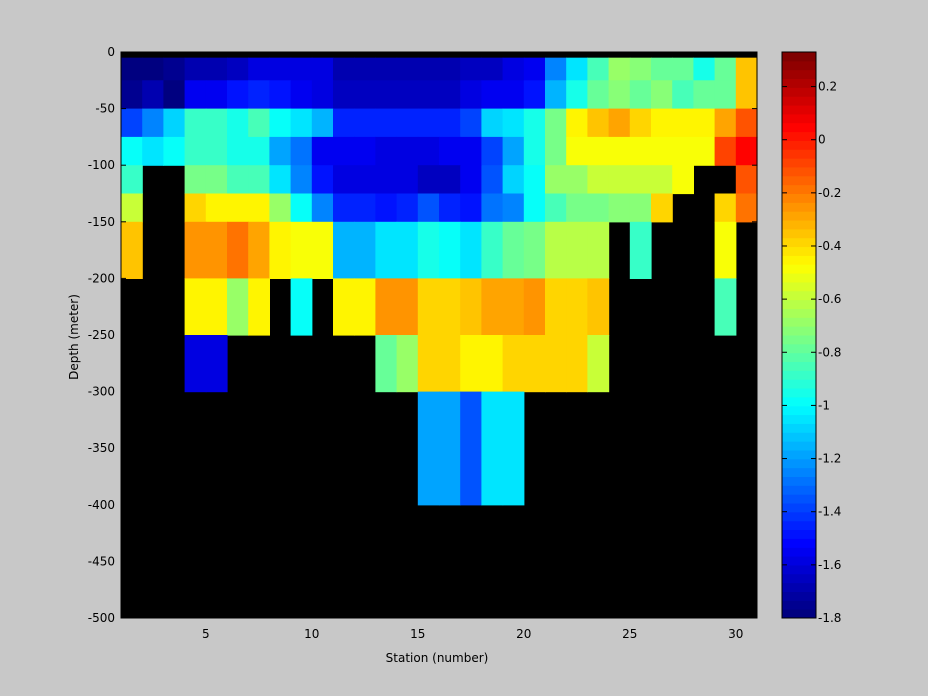 The width and height of the screenshot is (928, 696). I want to click on y-axis-label: Depth (meter), so click(74, 337).